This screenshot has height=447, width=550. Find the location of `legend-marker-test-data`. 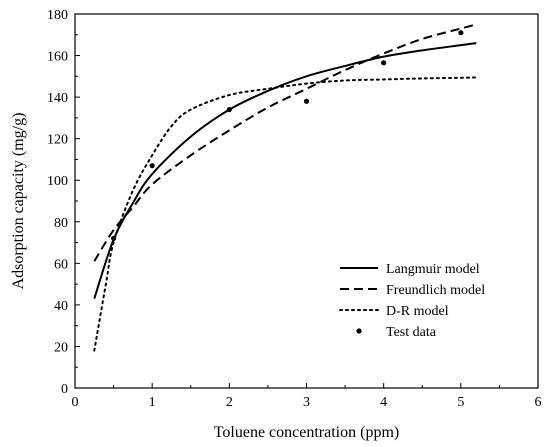

legend-marker-test-data is located at coordinates (359, 331).